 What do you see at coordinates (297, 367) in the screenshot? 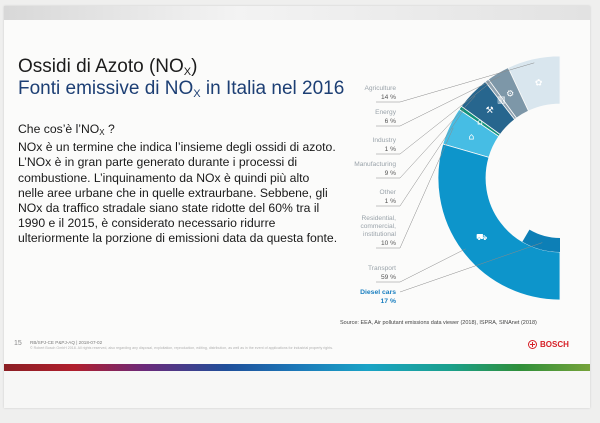
I see `brand-color-bar` at bounding box center [297, 367].